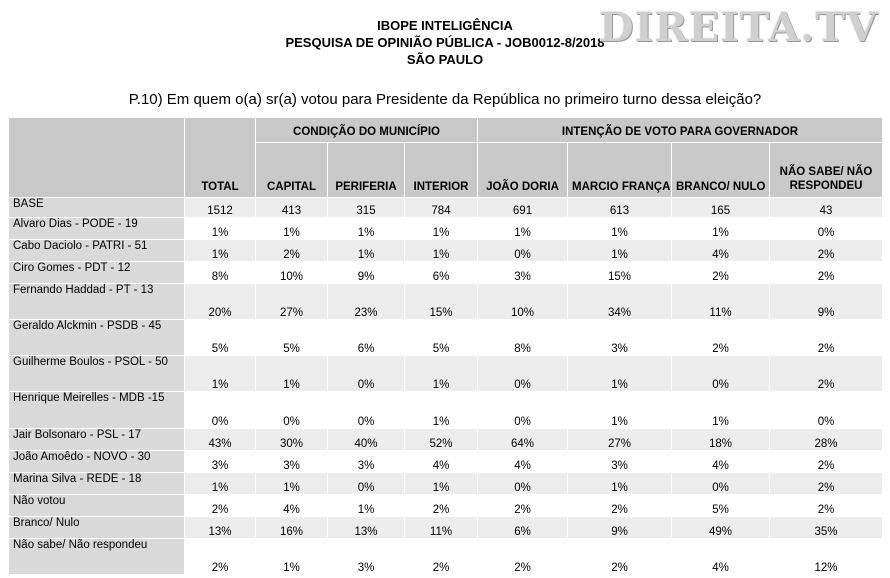 This screenshot has height=578, width=890. What do you see at coordinates (446, 207) in the screenshot?
I see `table-row: BASE 1512 413 315 784 691 613 165 43` at bounding box center [446, 207].